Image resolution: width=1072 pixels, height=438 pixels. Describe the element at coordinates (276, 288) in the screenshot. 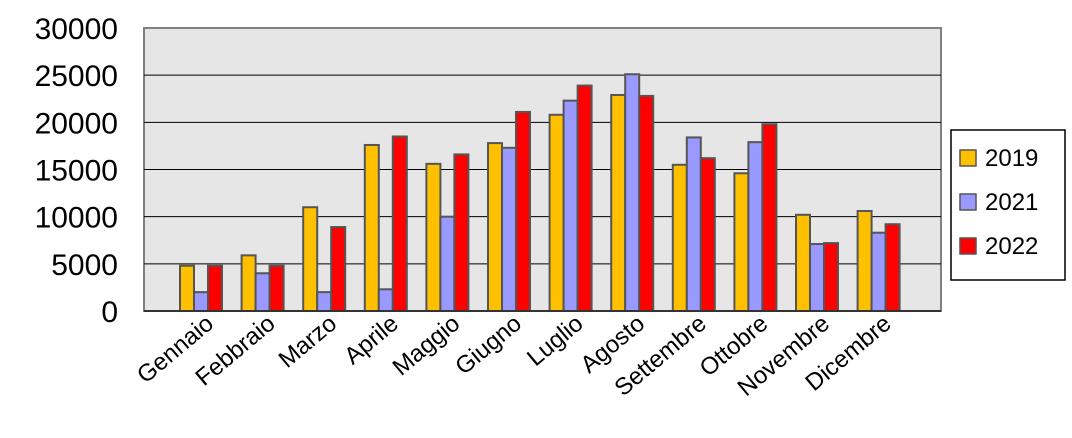

I see `bar-2022-febbraio` at that location.